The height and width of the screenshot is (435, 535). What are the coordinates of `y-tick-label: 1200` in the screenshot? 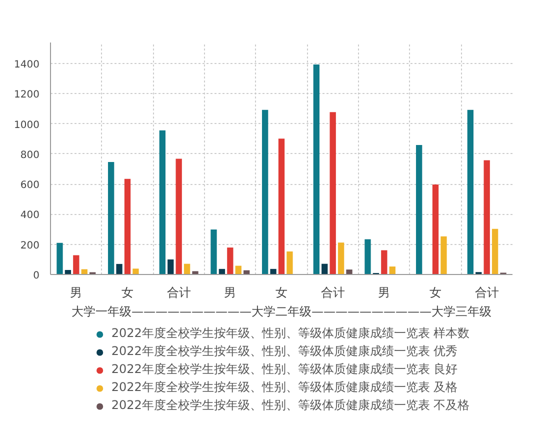 It's located at (27, 95).